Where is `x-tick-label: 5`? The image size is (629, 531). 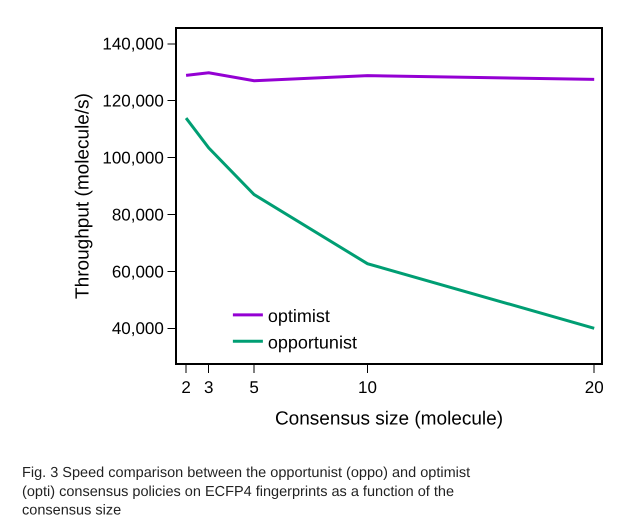
x-tick-label: 5 is located at coordinates (254, 388).